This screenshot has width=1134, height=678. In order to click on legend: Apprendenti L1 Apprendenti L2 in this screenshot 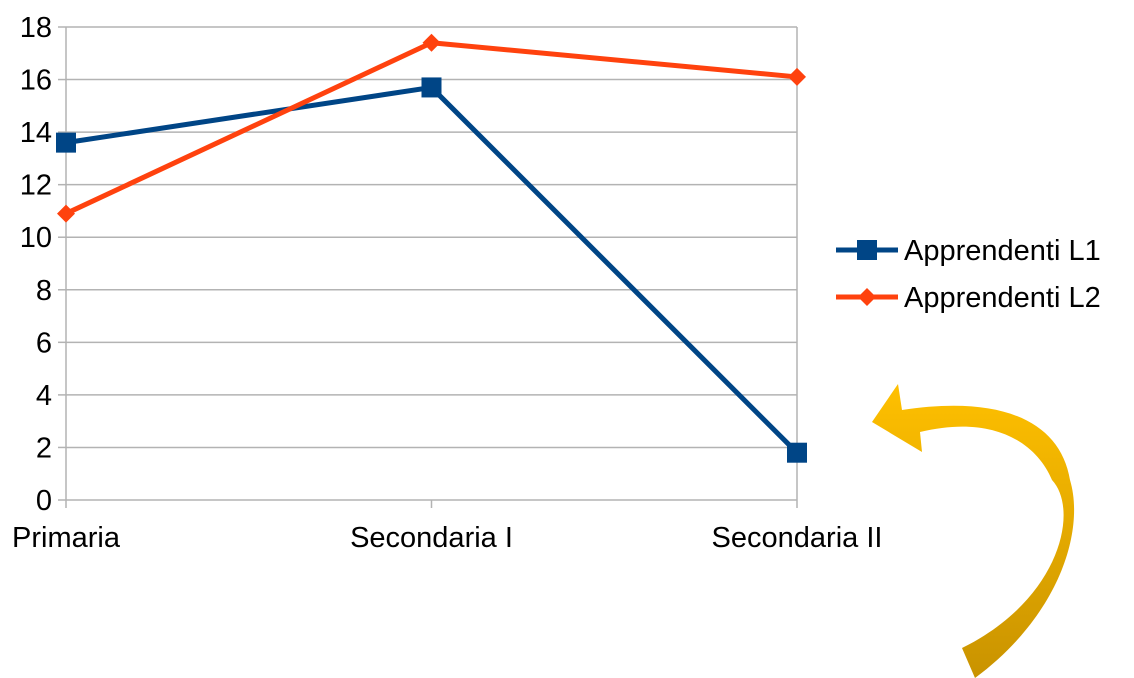, I will do `click(968, 274)`.